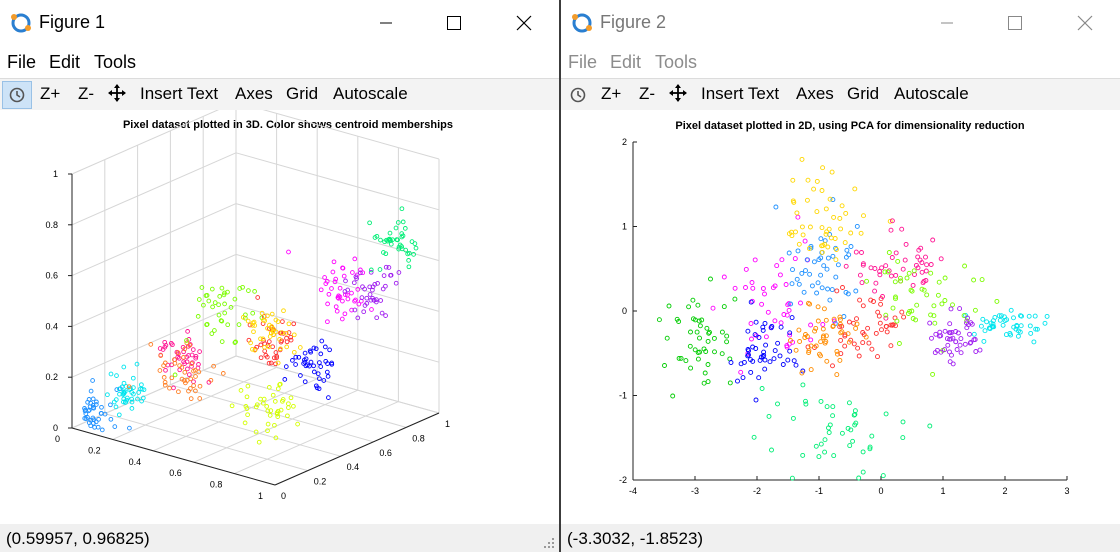  I want to click on window-title: Figure 2, so click(633, 22).